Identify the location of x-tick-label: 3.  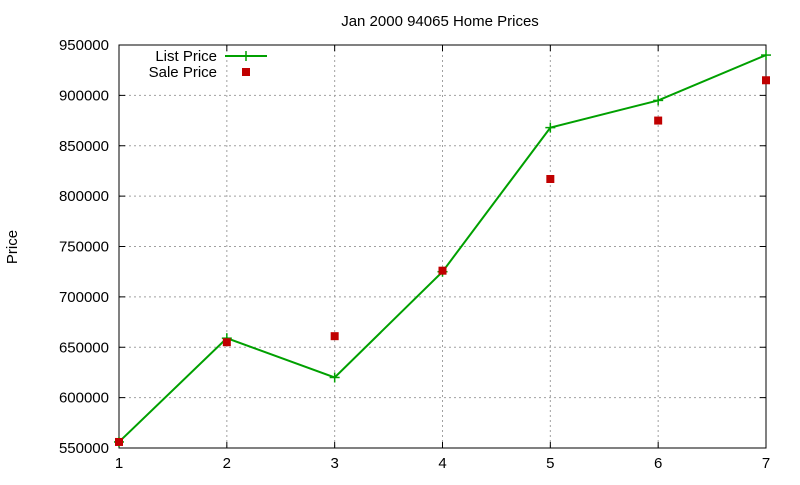
(334, 463).